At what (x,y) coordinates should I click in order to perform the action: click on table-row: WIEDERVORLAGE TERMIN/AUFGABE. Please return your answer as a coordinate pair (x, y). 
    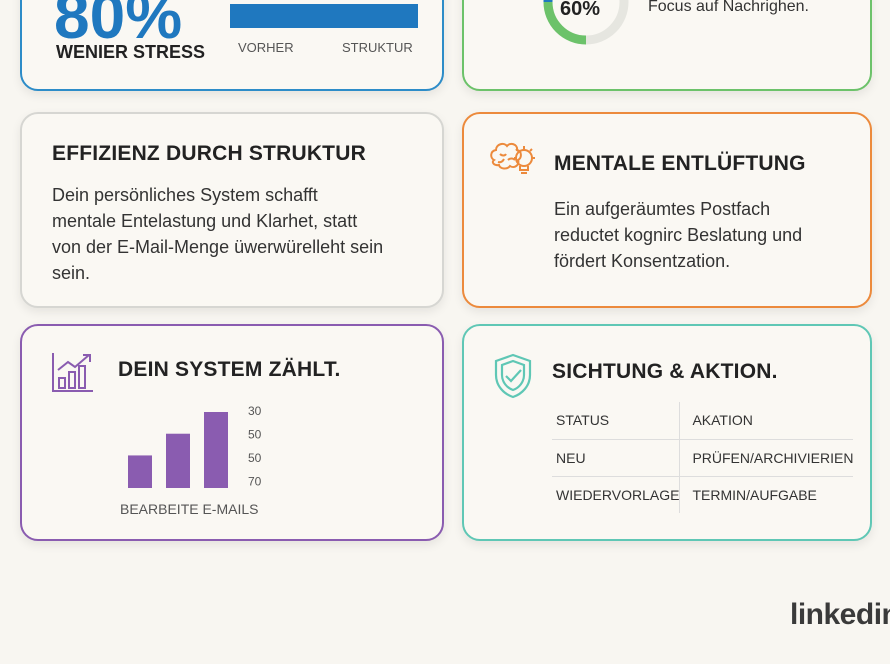
    Looking at the image, I should click on (702, 494).